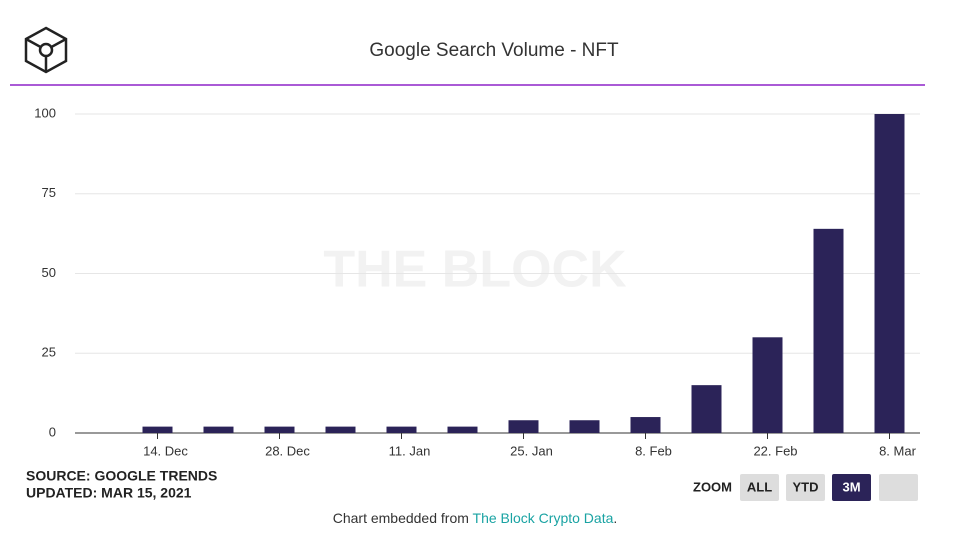 The height and width of the screenshot is (552, 960). What do you see at coordinates (401, 518) in the screenshot?
I see `footer-text: Chart embedded from` at bounding box center [401, 518].